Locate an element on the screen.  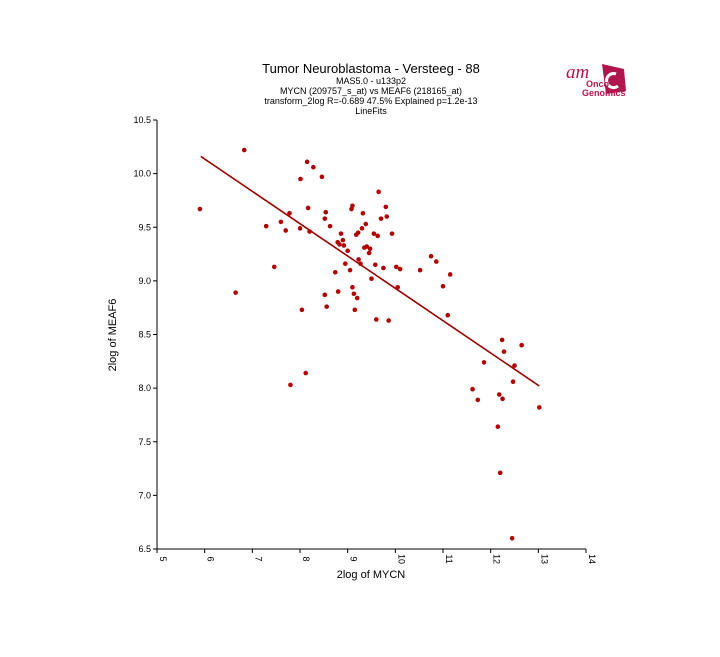
y-tick-label: 7.0 is located at coordinates (144, 495).